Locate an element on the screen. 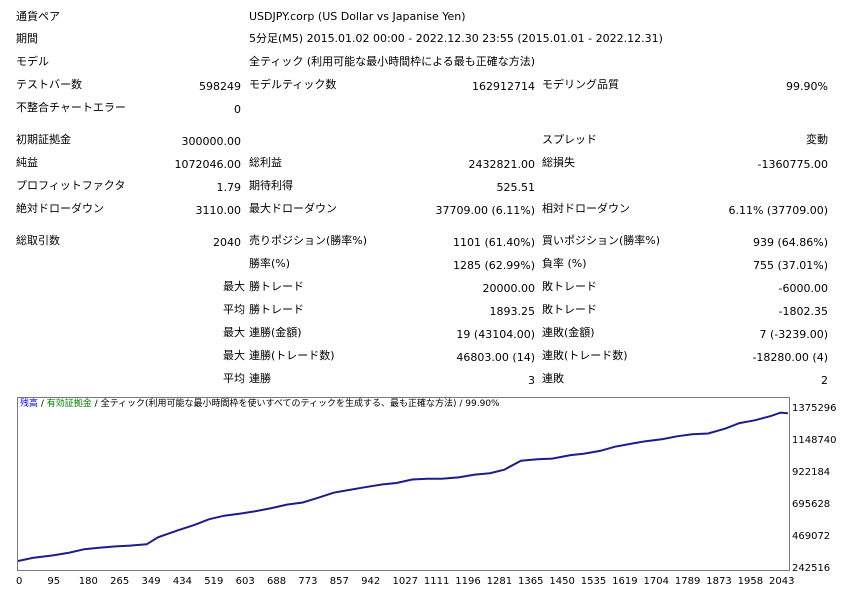  y-tick-label: 242516 is located at coordinates (811, 568).